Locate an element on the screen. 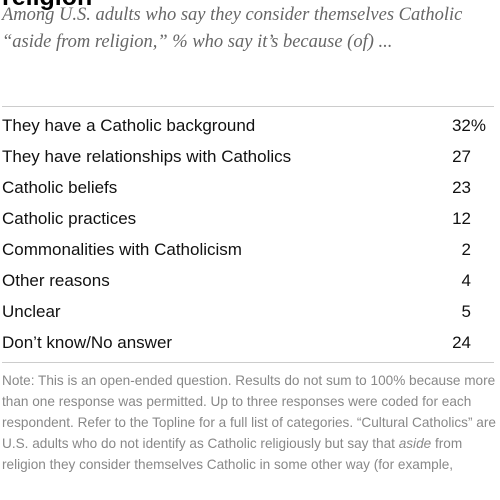  row-label: Other reasons is located at coordinates (56, 280).